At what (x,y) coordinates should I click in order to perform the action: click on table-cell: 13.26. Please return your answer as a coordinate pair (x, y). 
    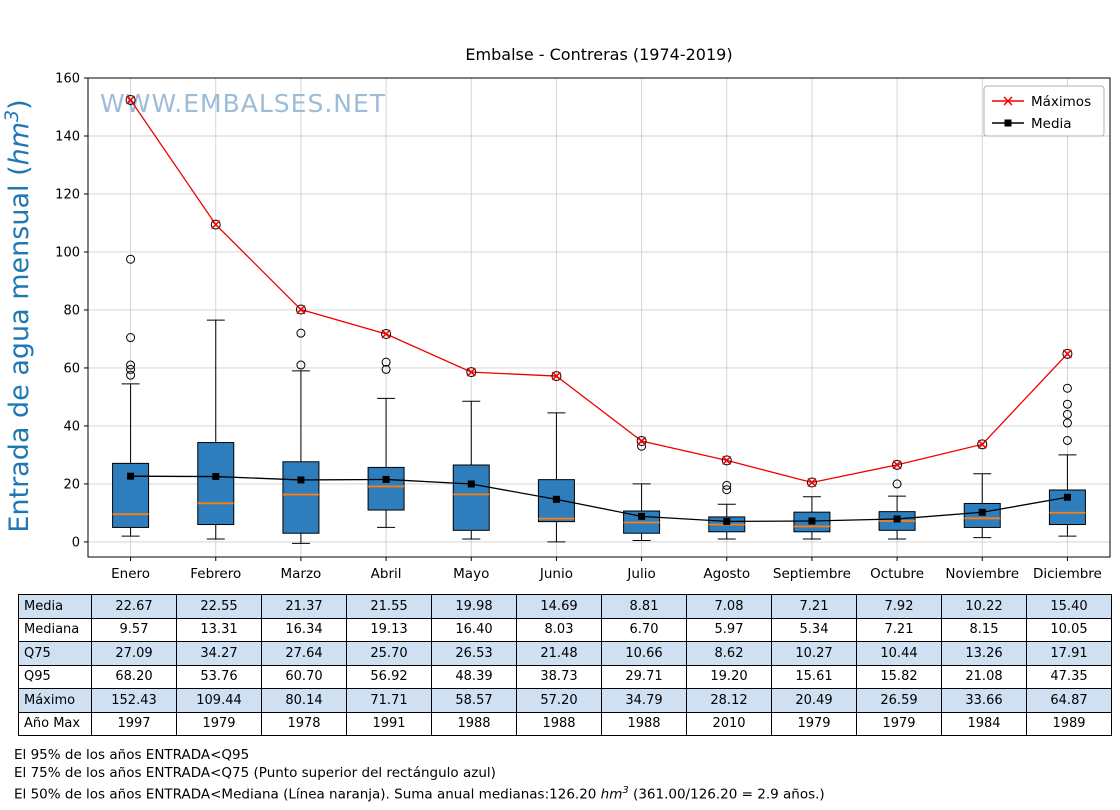
    Looking at the image, I should click on (984, 653).